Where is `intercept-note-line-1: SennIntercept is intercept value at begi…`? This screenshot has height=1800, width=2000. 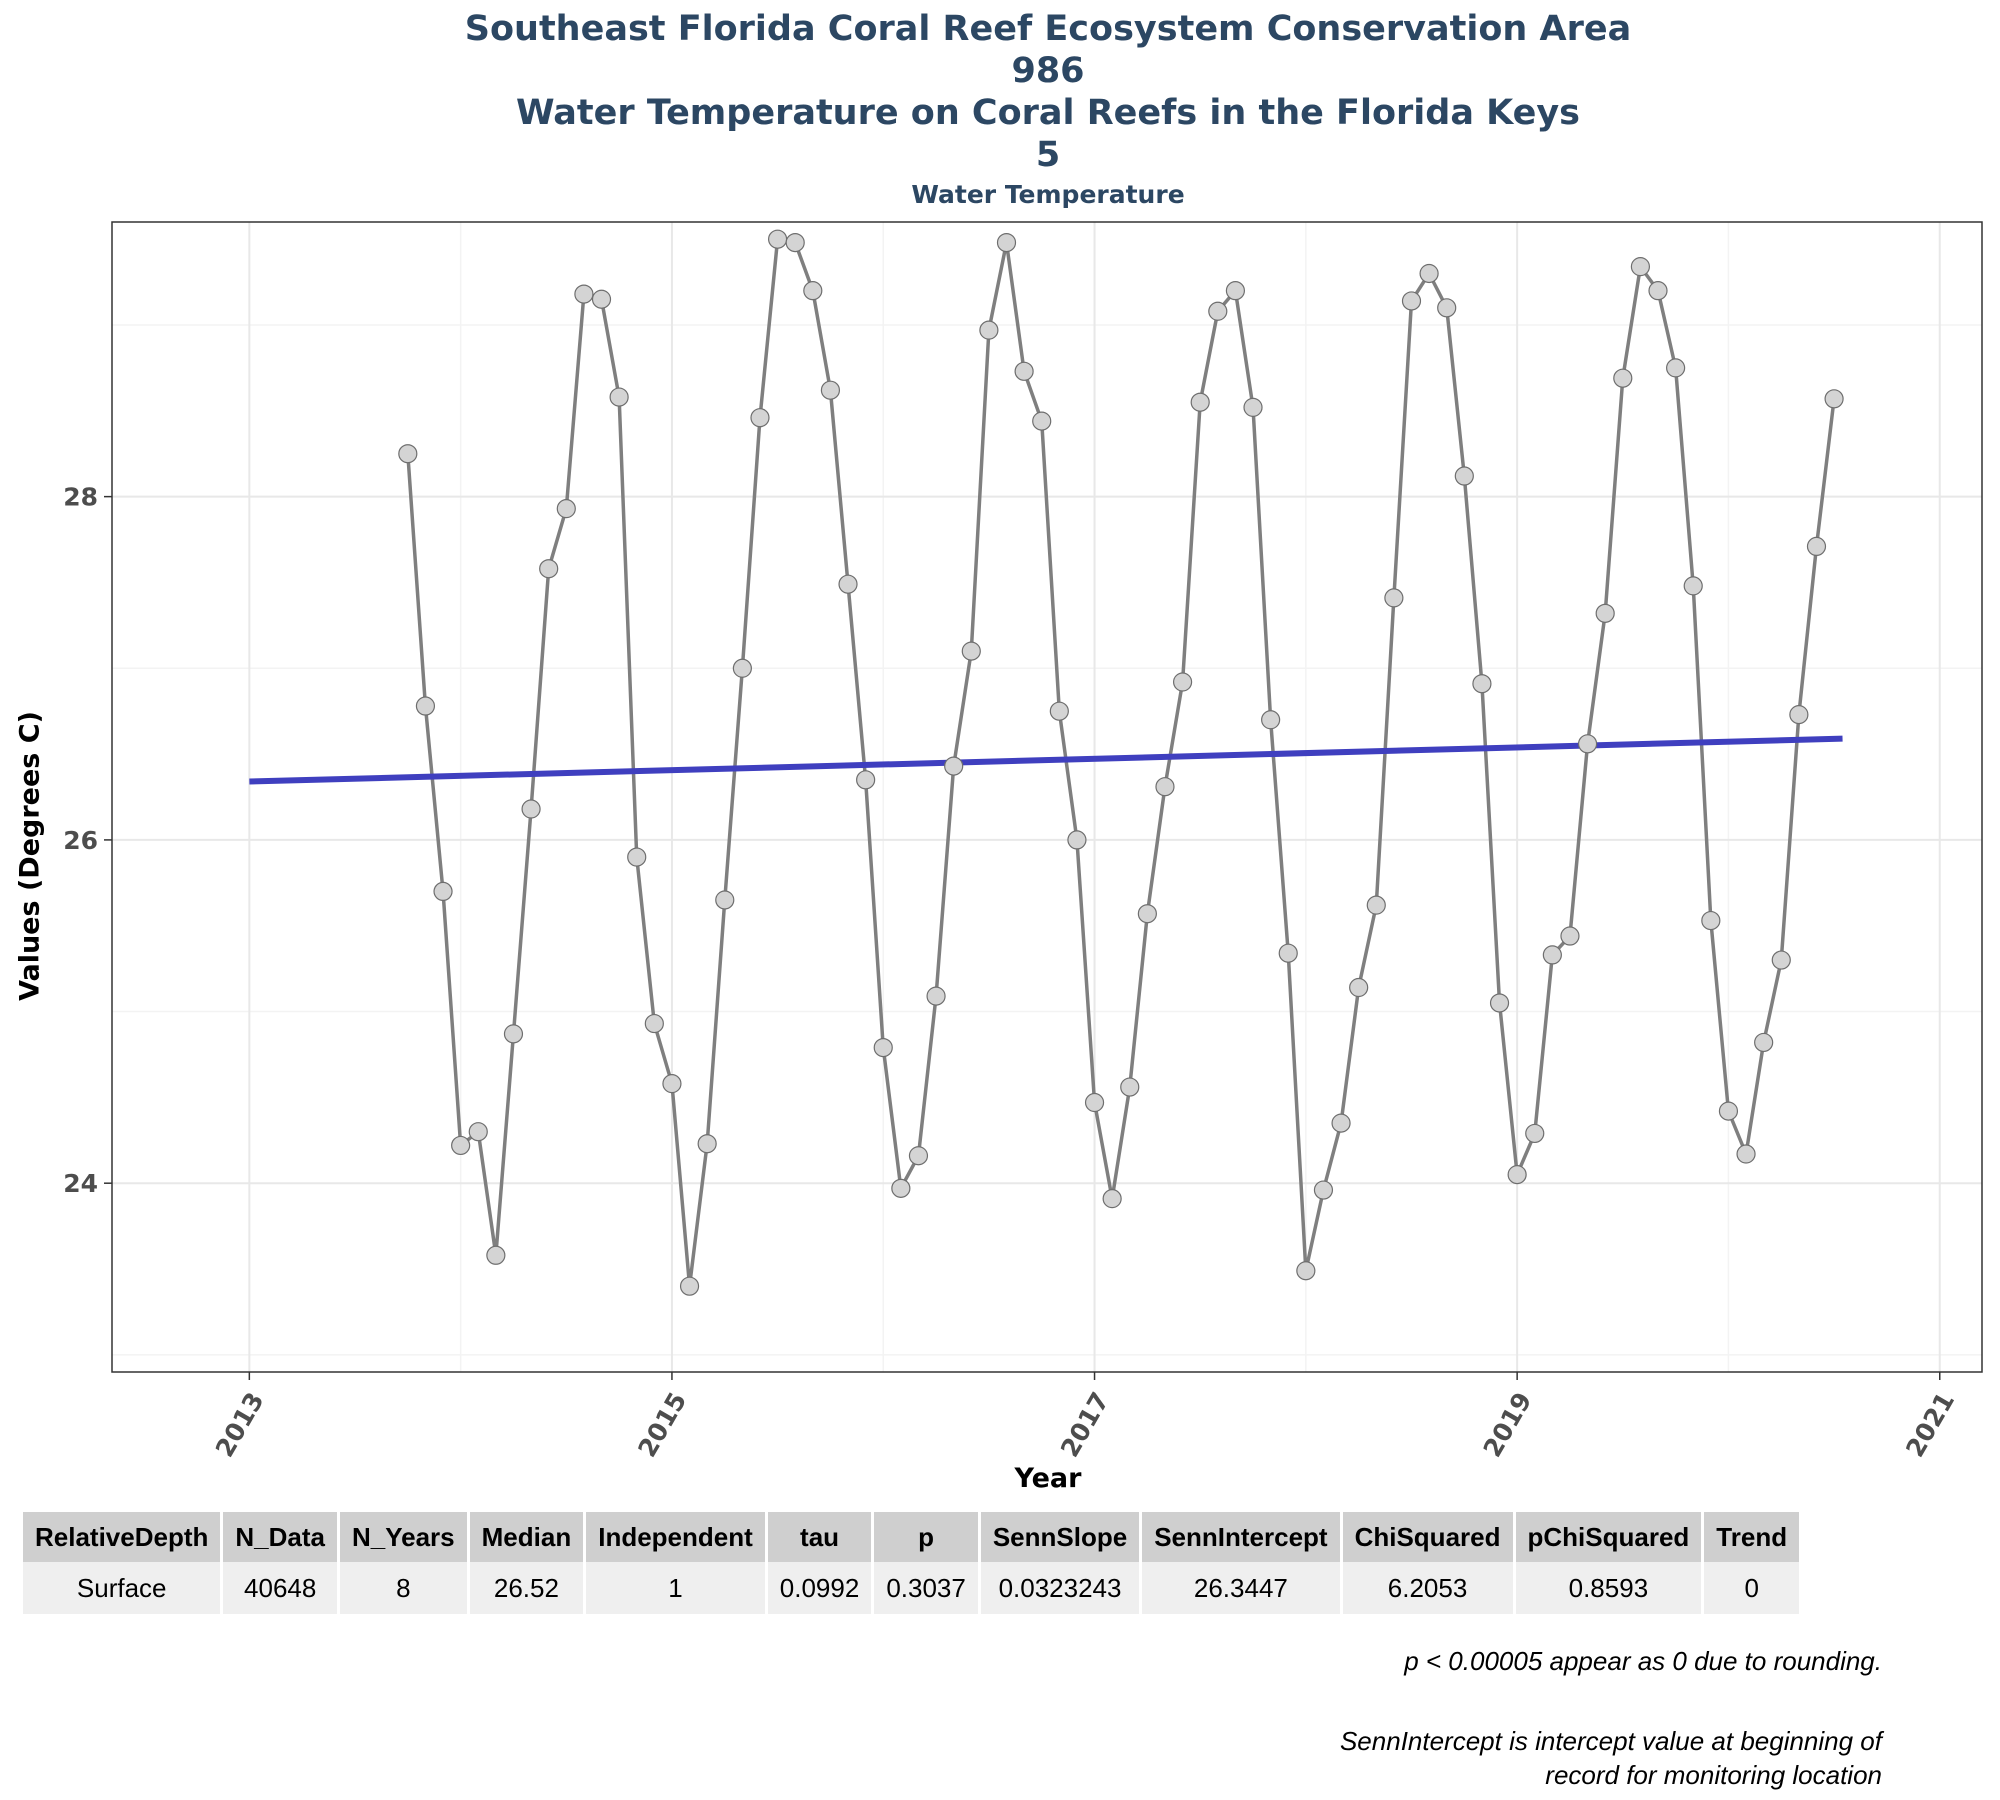 intercept-note-line-1: SennIntercept is intercept value at begi… is located at coordinates (1610, 1741).